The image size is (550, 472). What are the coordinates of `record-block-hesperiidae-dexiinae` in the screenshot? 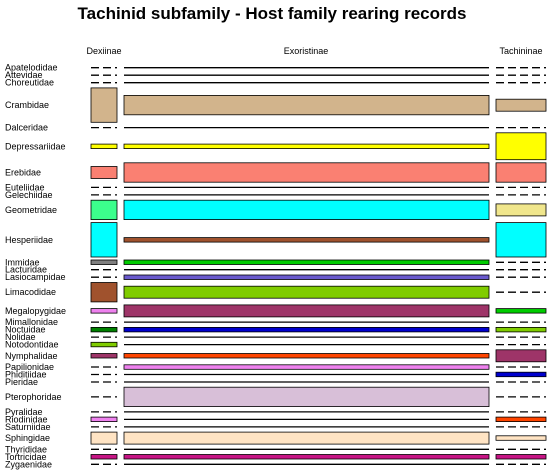 It's located at (104, 240).